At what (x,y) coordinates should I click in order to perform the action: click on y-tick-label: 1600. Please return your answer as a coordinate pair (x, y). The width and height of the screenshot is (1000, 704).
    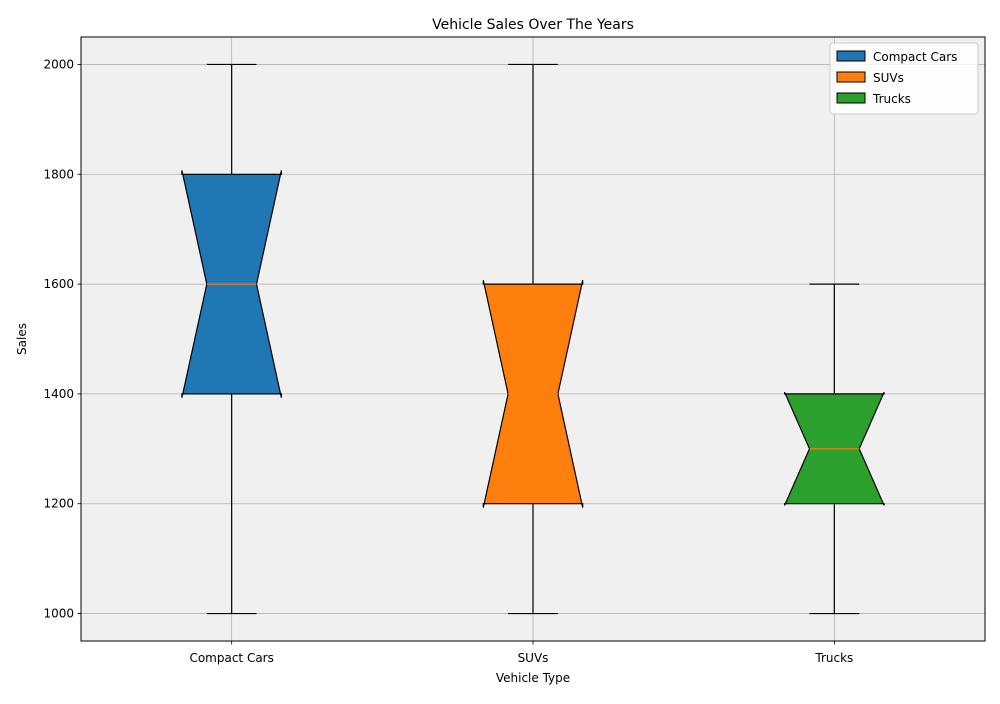
    Looking at the image, I should click on (58, 284).